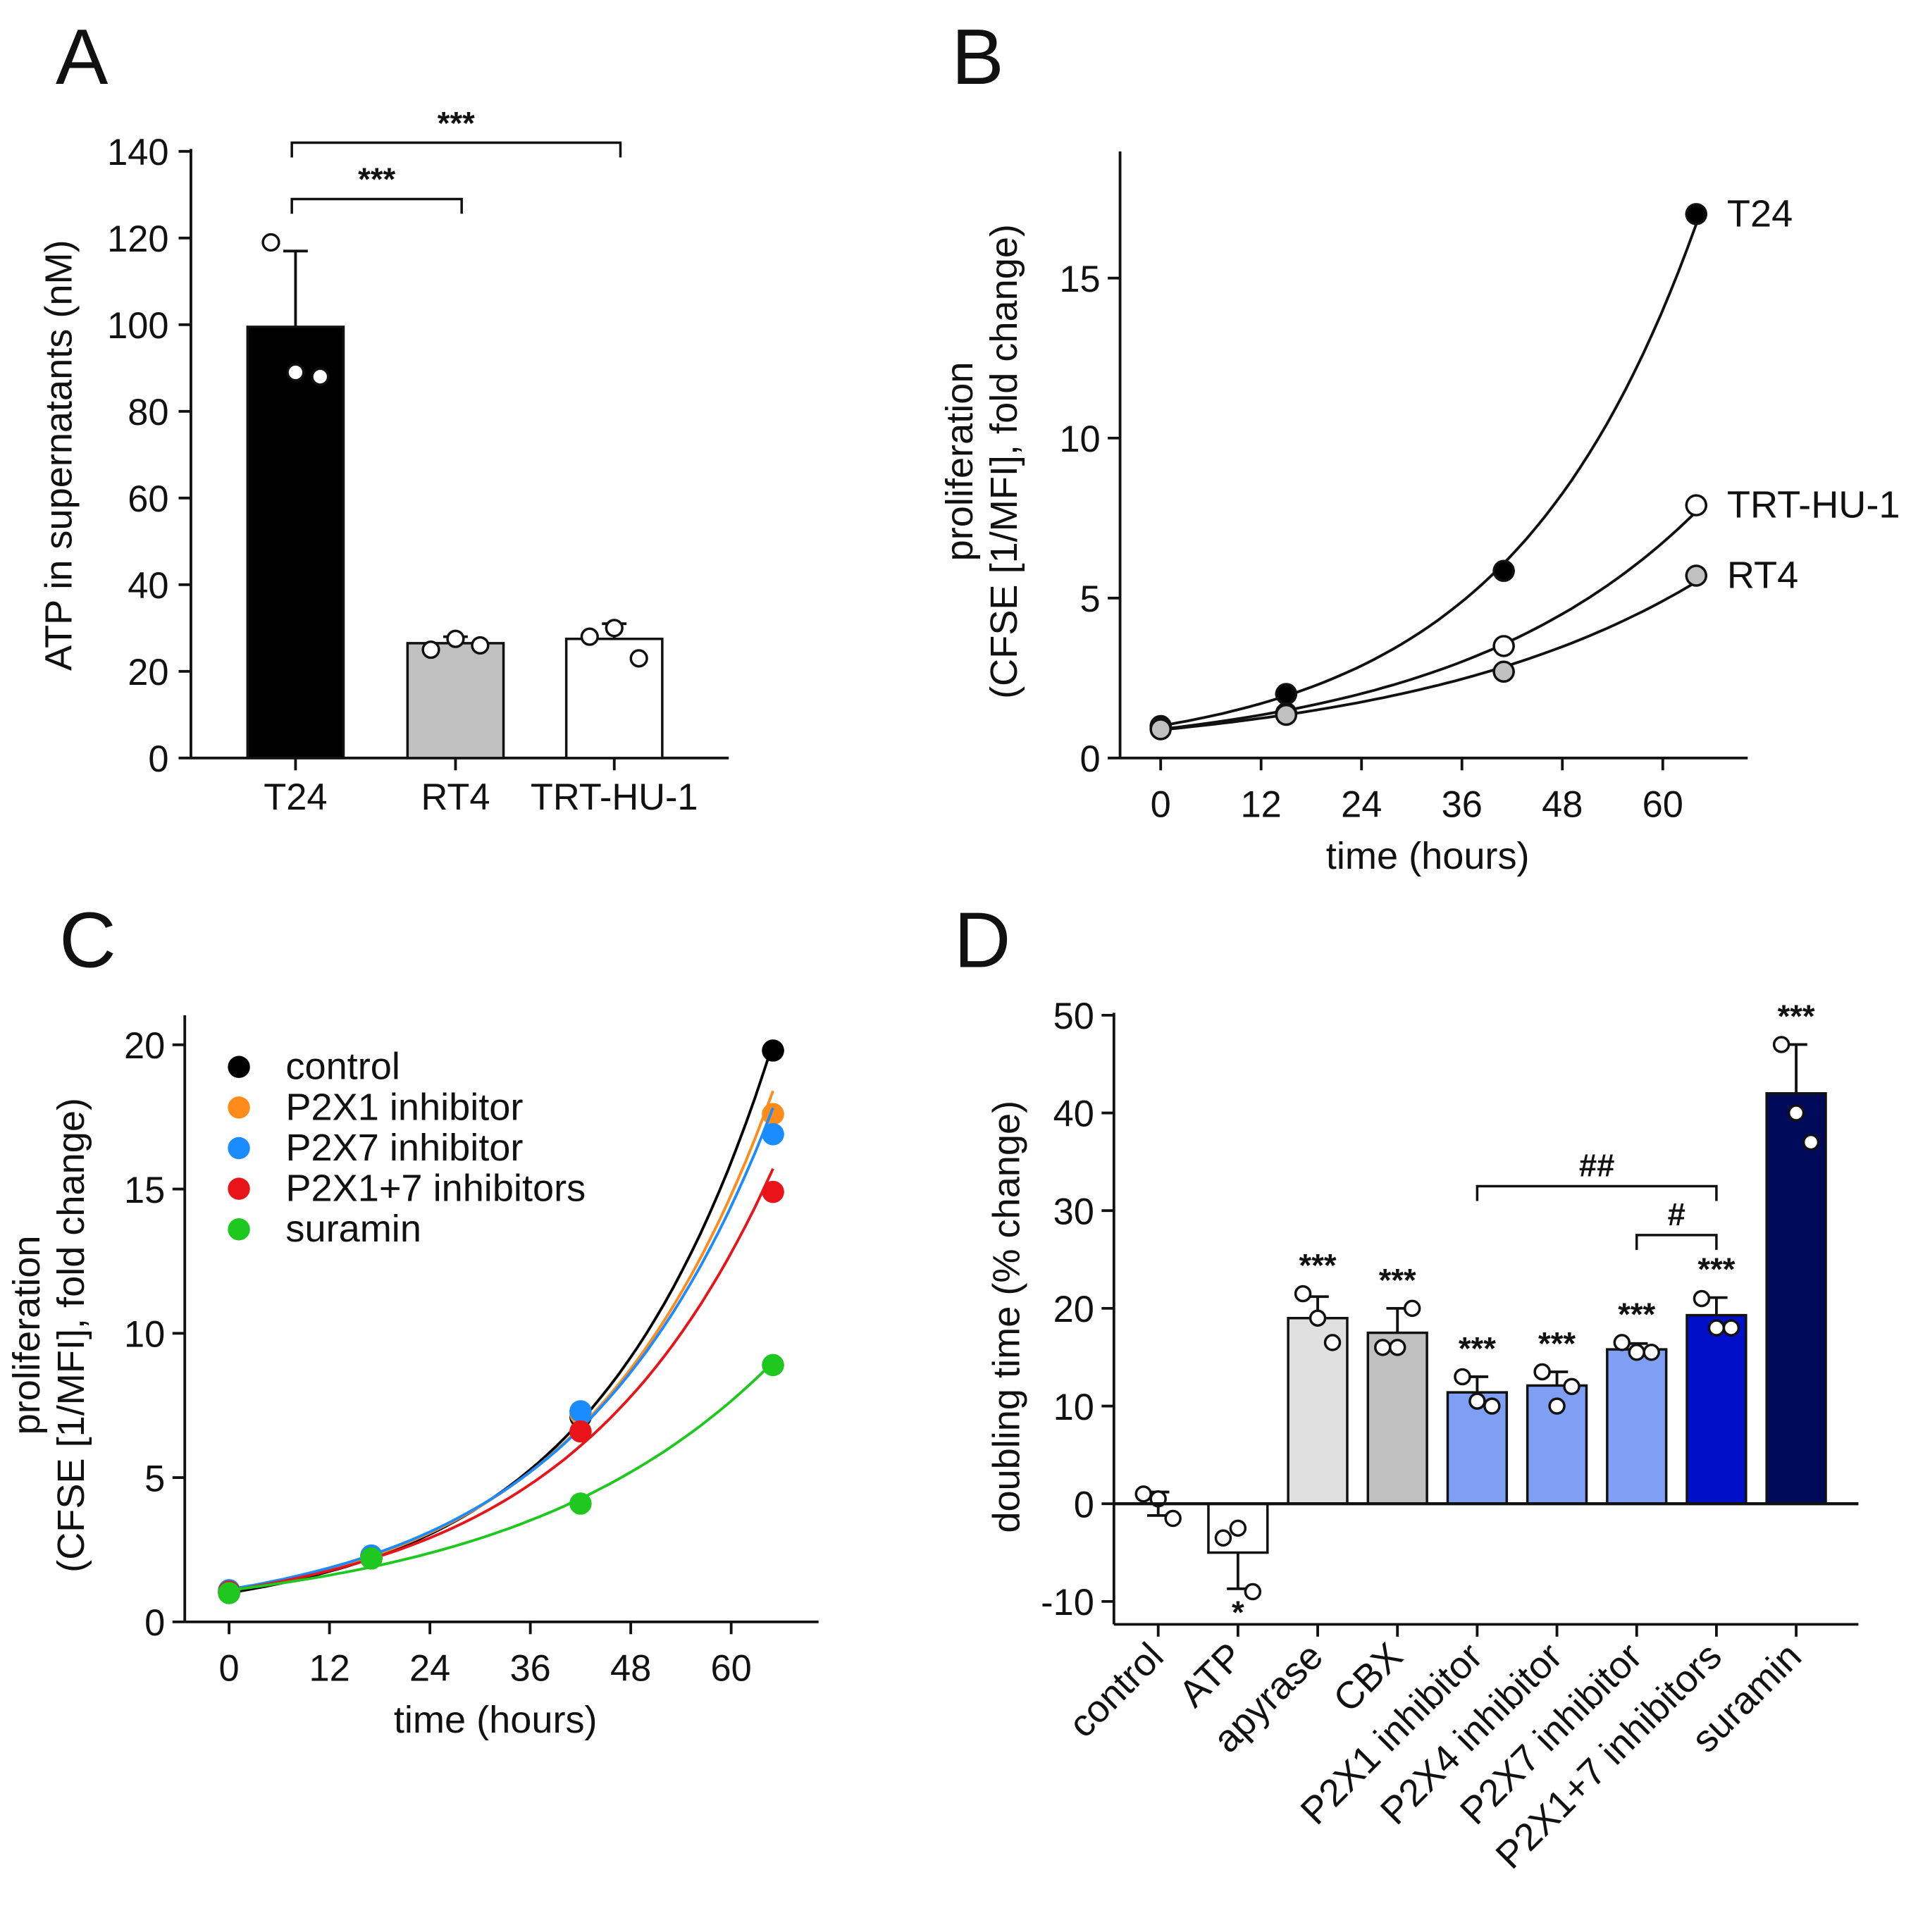 This screenshot has height=1932, width=1930. I want to click on series-line-t24, so click(1429, 475).